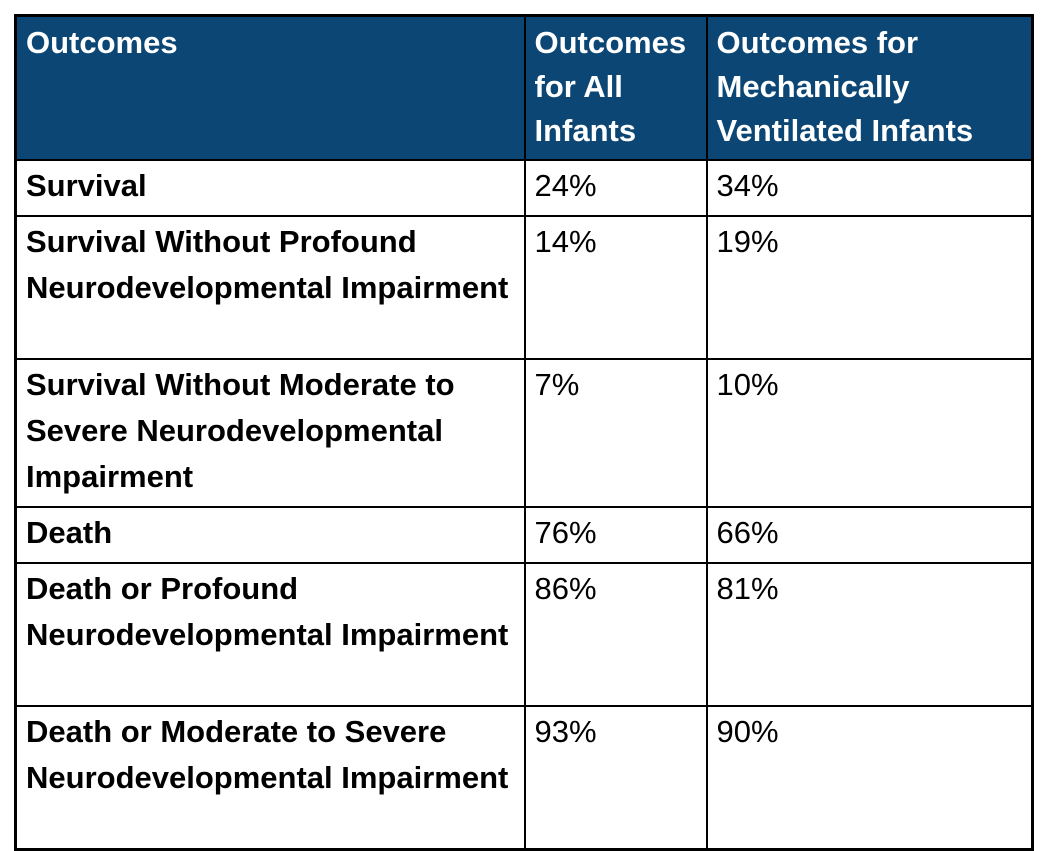  What do you see at coordinates (615, 287) in the screenshot?
I see `all-infants-value-cell: 14%` at bounding box center [615, 287].